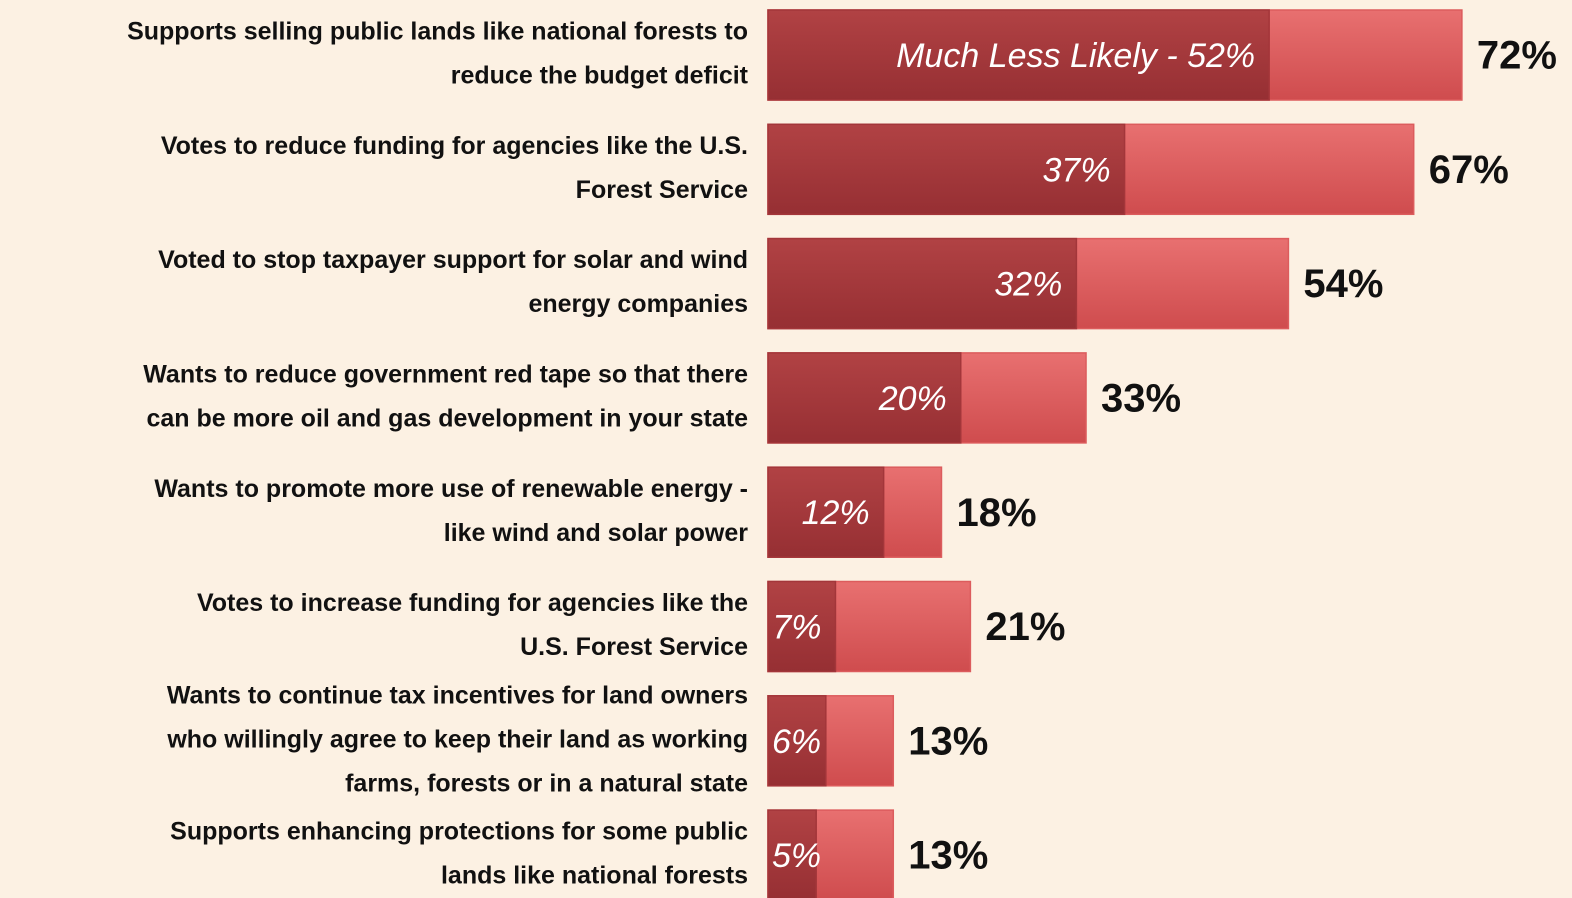 Image resolution: width=1572 pixels, height=898 pixels. I want to click on category-label: energy companies, so click(638, 304).